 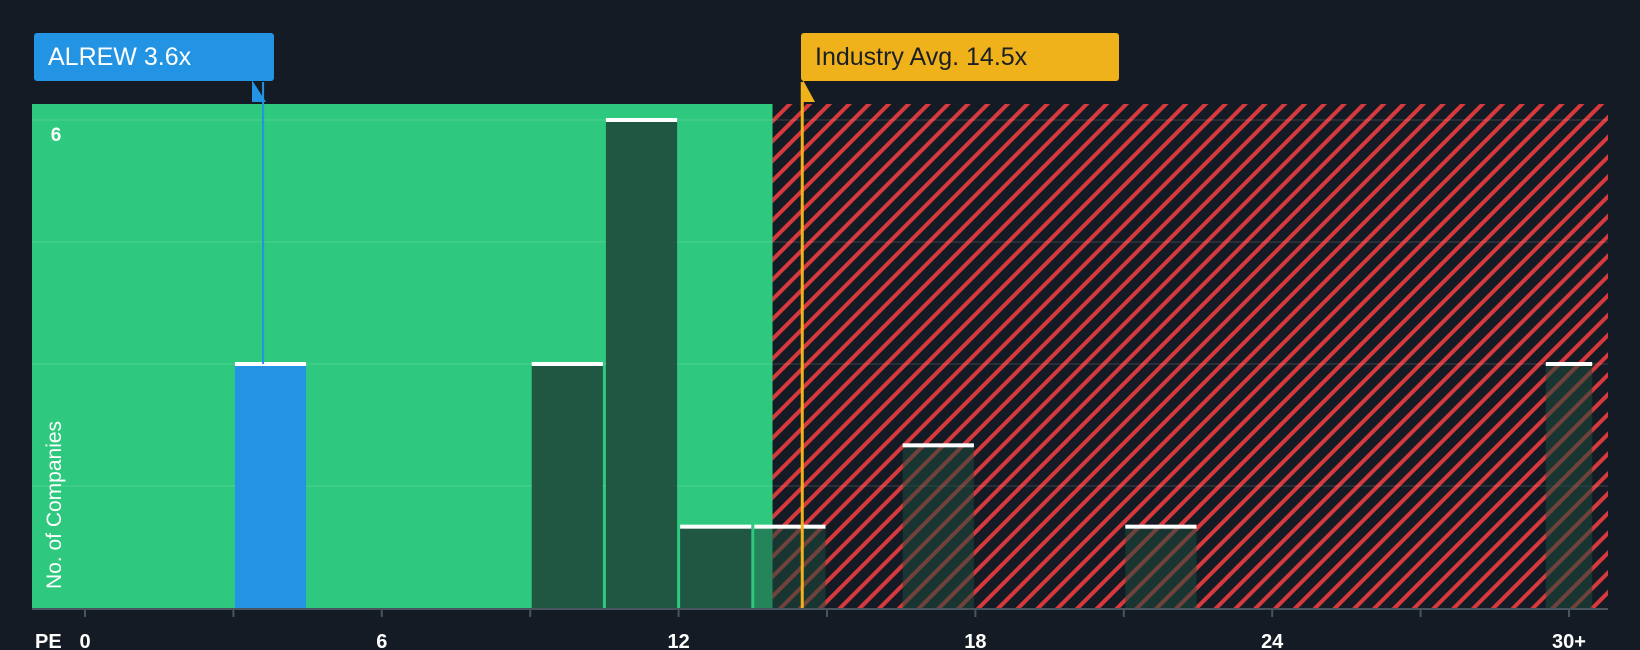 I want to click on x-tick-label-30+: 30+, so click(x=1569, y=640).